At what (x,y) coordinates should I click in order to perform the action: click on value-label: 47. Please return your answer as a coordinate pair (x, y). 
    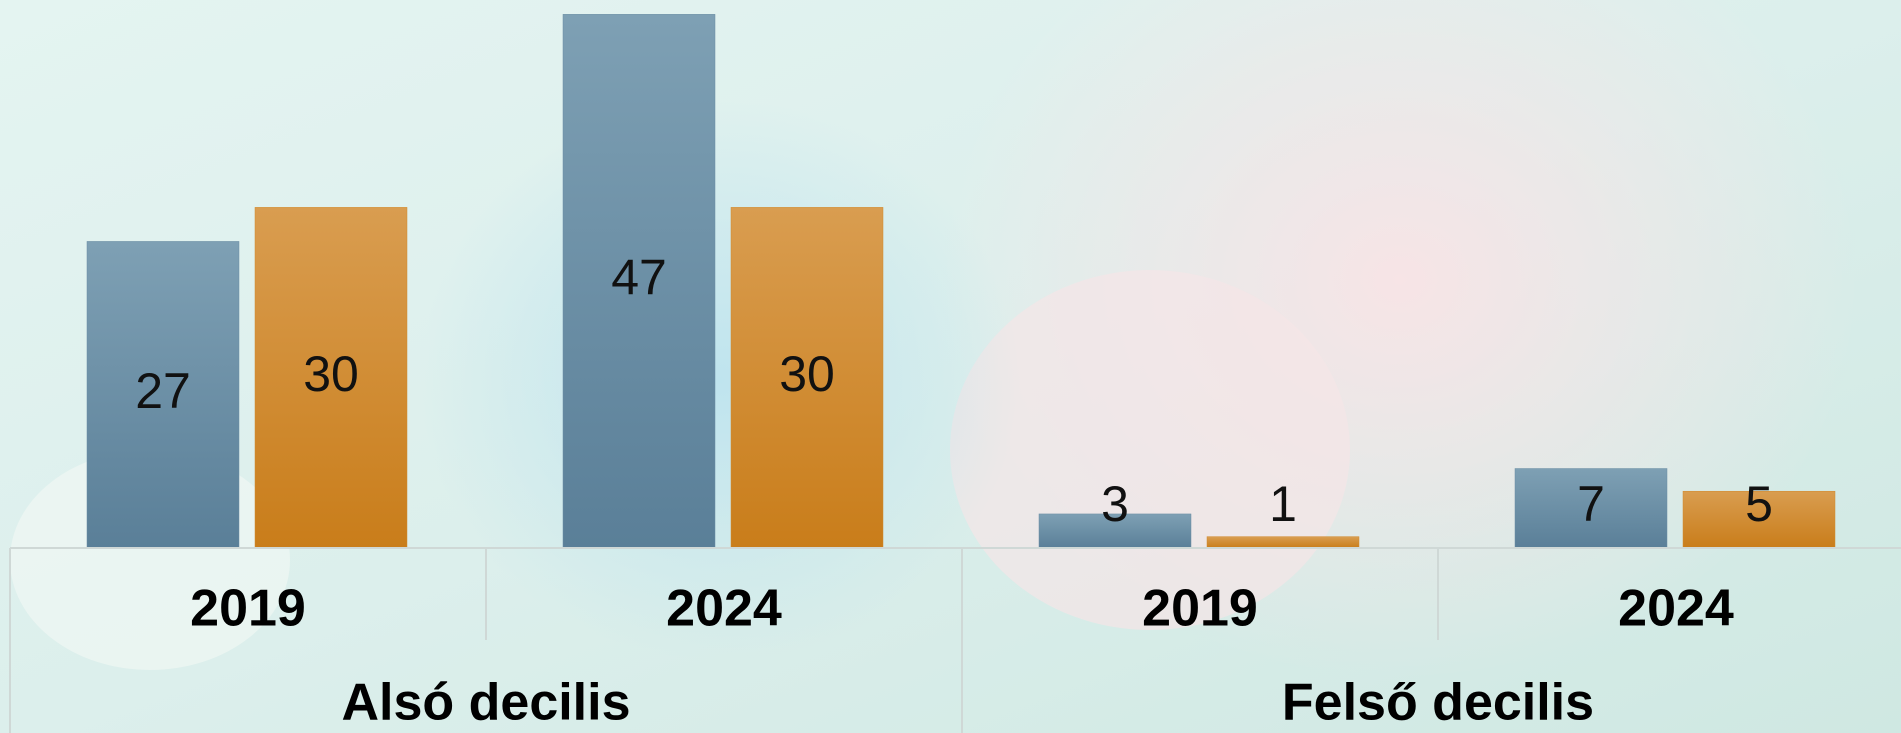
    Looking at the image, I should click on (639, 277).